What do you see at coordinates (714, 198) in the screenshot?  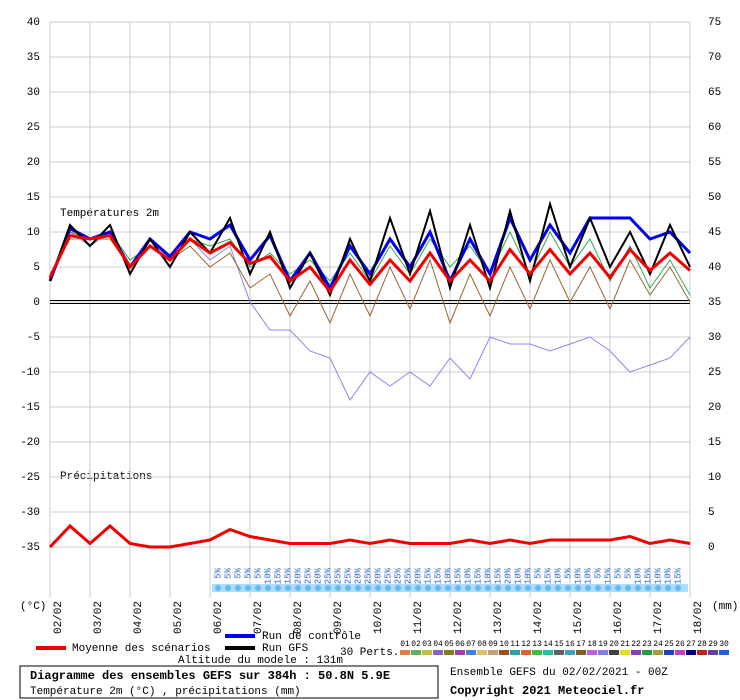 I see `y2-tick-label: 50` at bounding box center [714, 198].